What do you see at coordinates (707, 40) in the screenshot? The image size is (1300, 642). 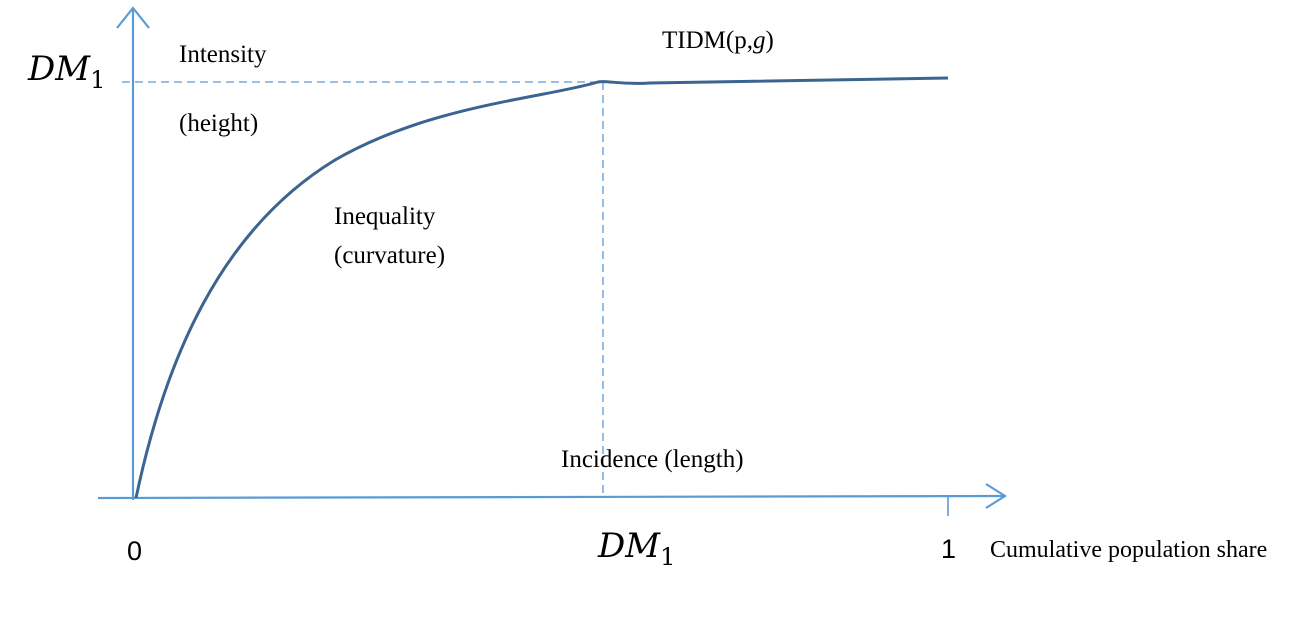 I see `curve-name-prefix: TIDM(p,` at bounding box center [707, 40].